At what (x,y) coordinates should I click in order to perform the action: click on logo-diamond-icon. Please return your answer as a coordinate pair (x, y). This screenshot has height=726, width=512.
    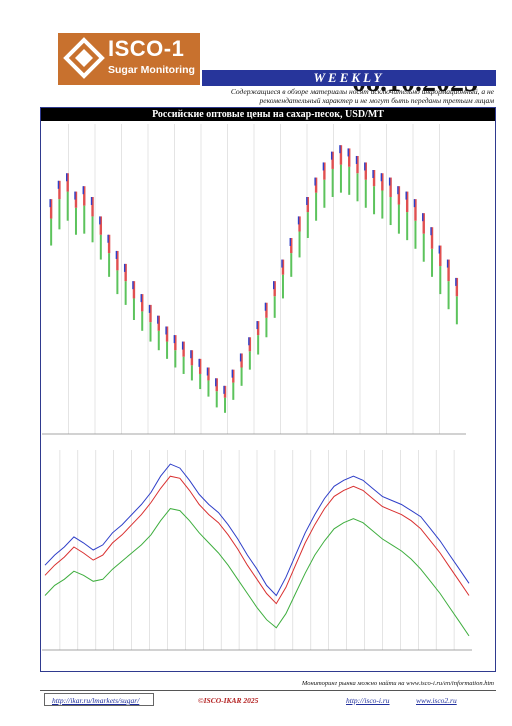
    Looking at the image, I should click on (84, 58).